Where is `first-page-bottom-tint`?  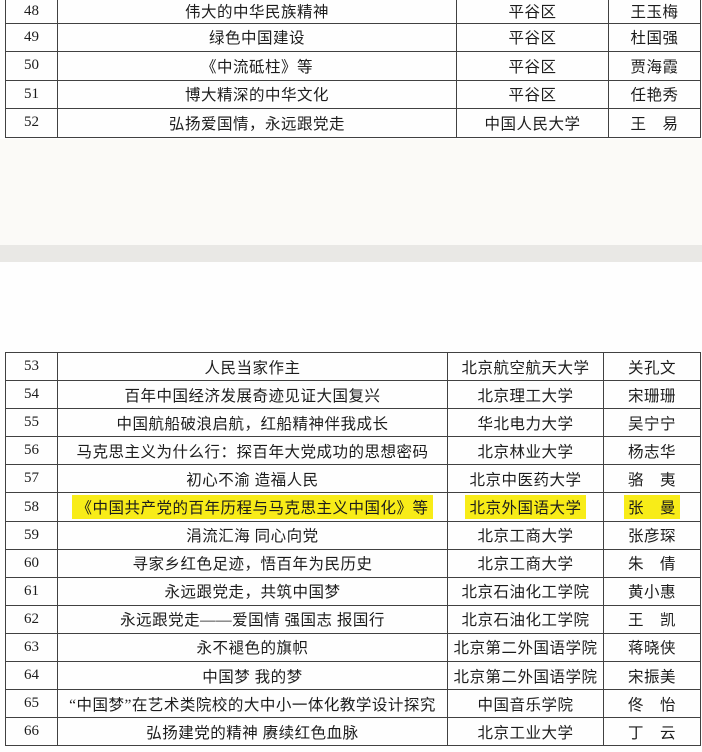 first-page-bottom-tint is located at coordinates (351, 192).